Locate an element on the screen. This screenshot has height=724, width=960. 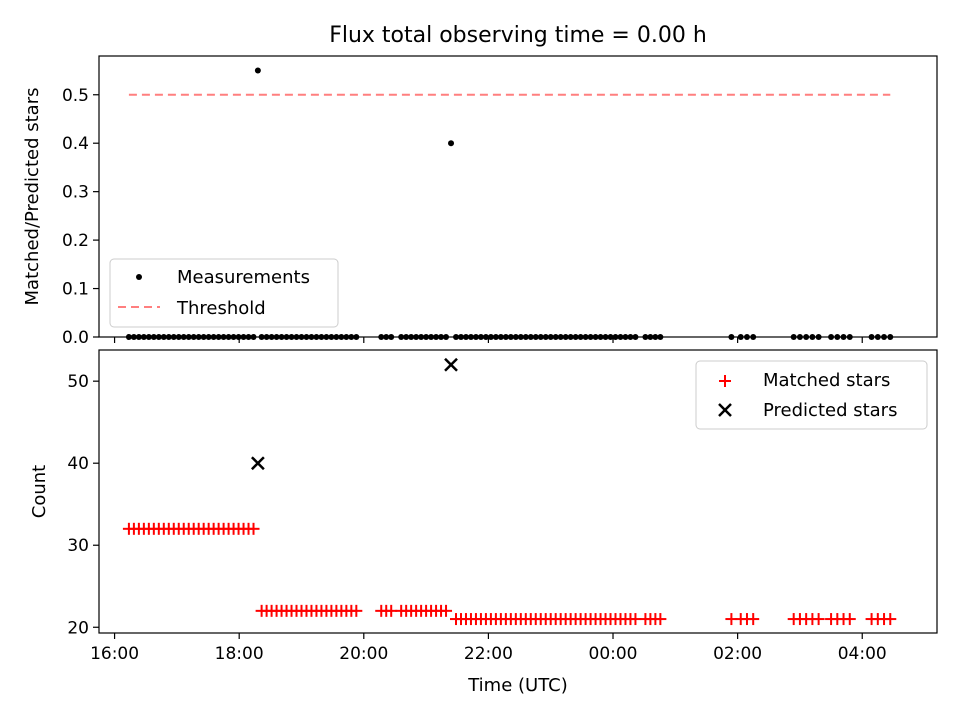
top-y-axis-label: Matched/Predicted stars is located at coordinates (32, 197).